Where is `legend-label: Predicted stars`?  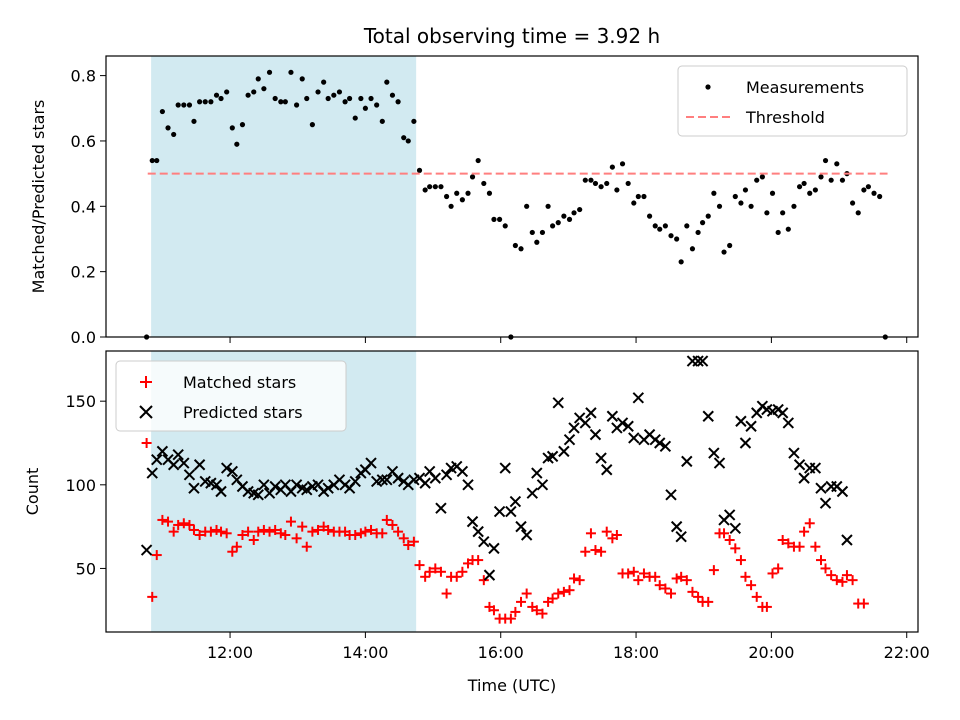 legend-label: Predicted stars is located at coordinates (243, 412).